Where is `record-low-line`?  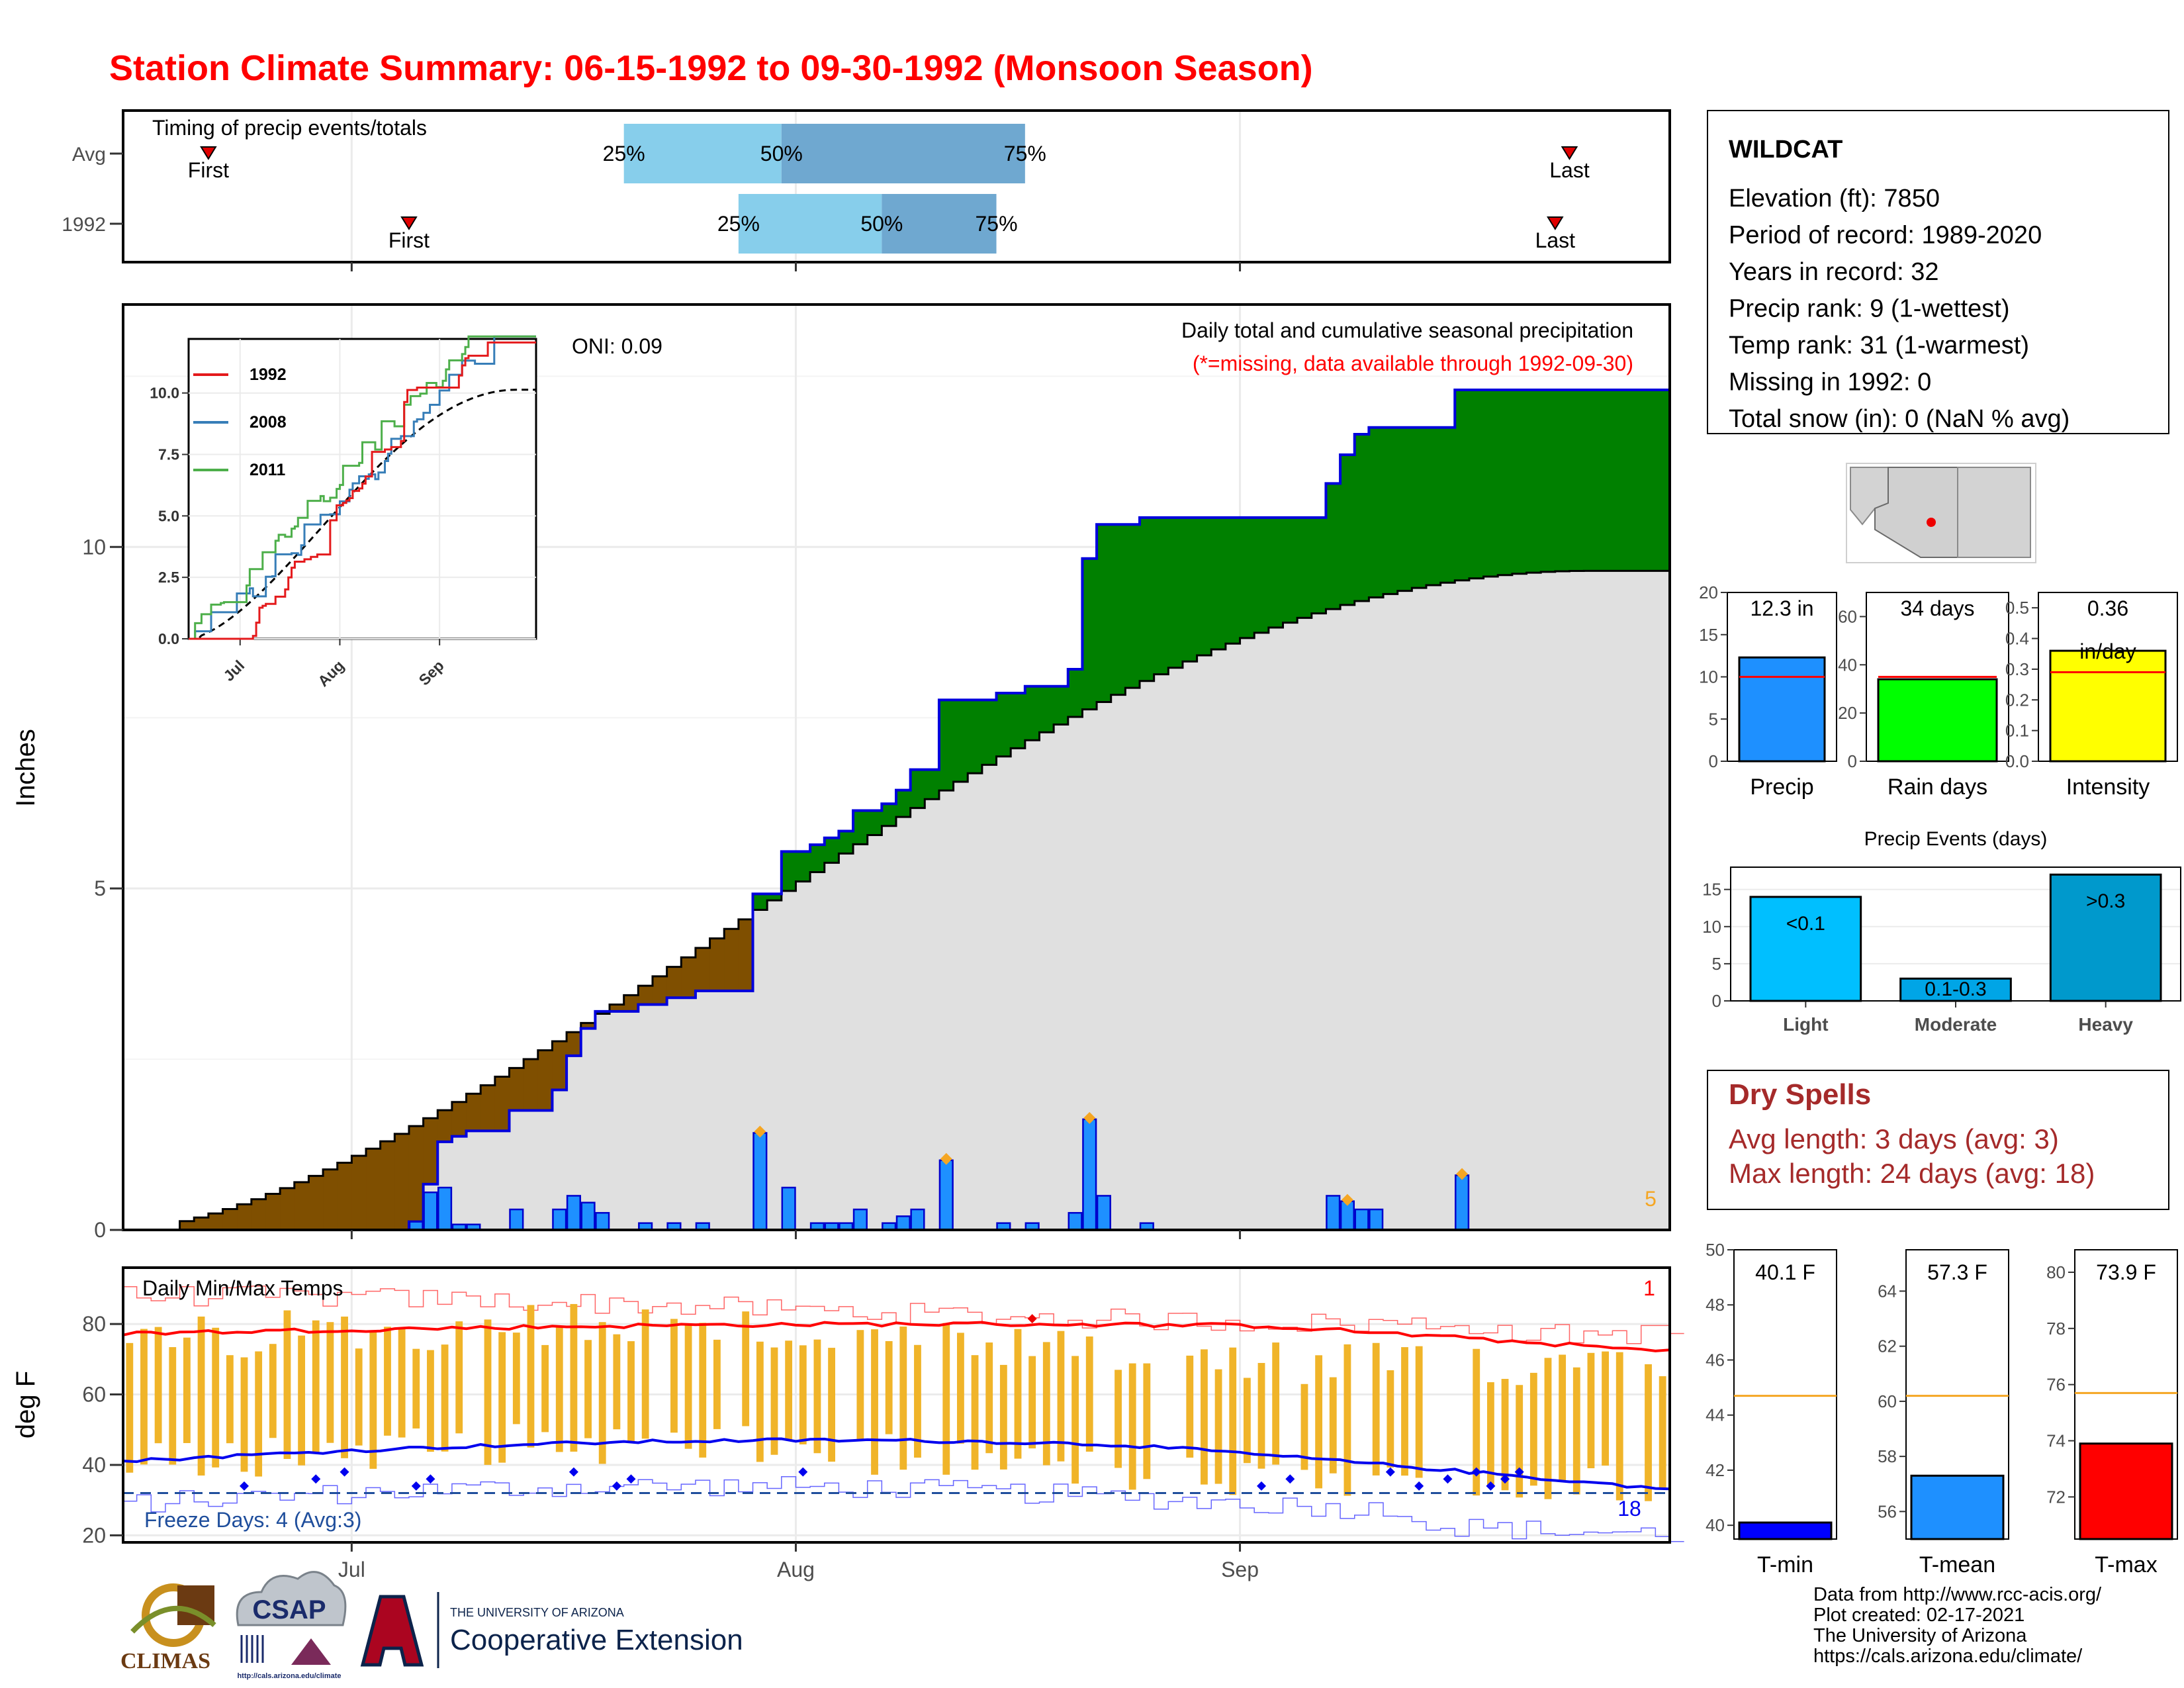 record-low-line is located at coordinates (903, 1509).